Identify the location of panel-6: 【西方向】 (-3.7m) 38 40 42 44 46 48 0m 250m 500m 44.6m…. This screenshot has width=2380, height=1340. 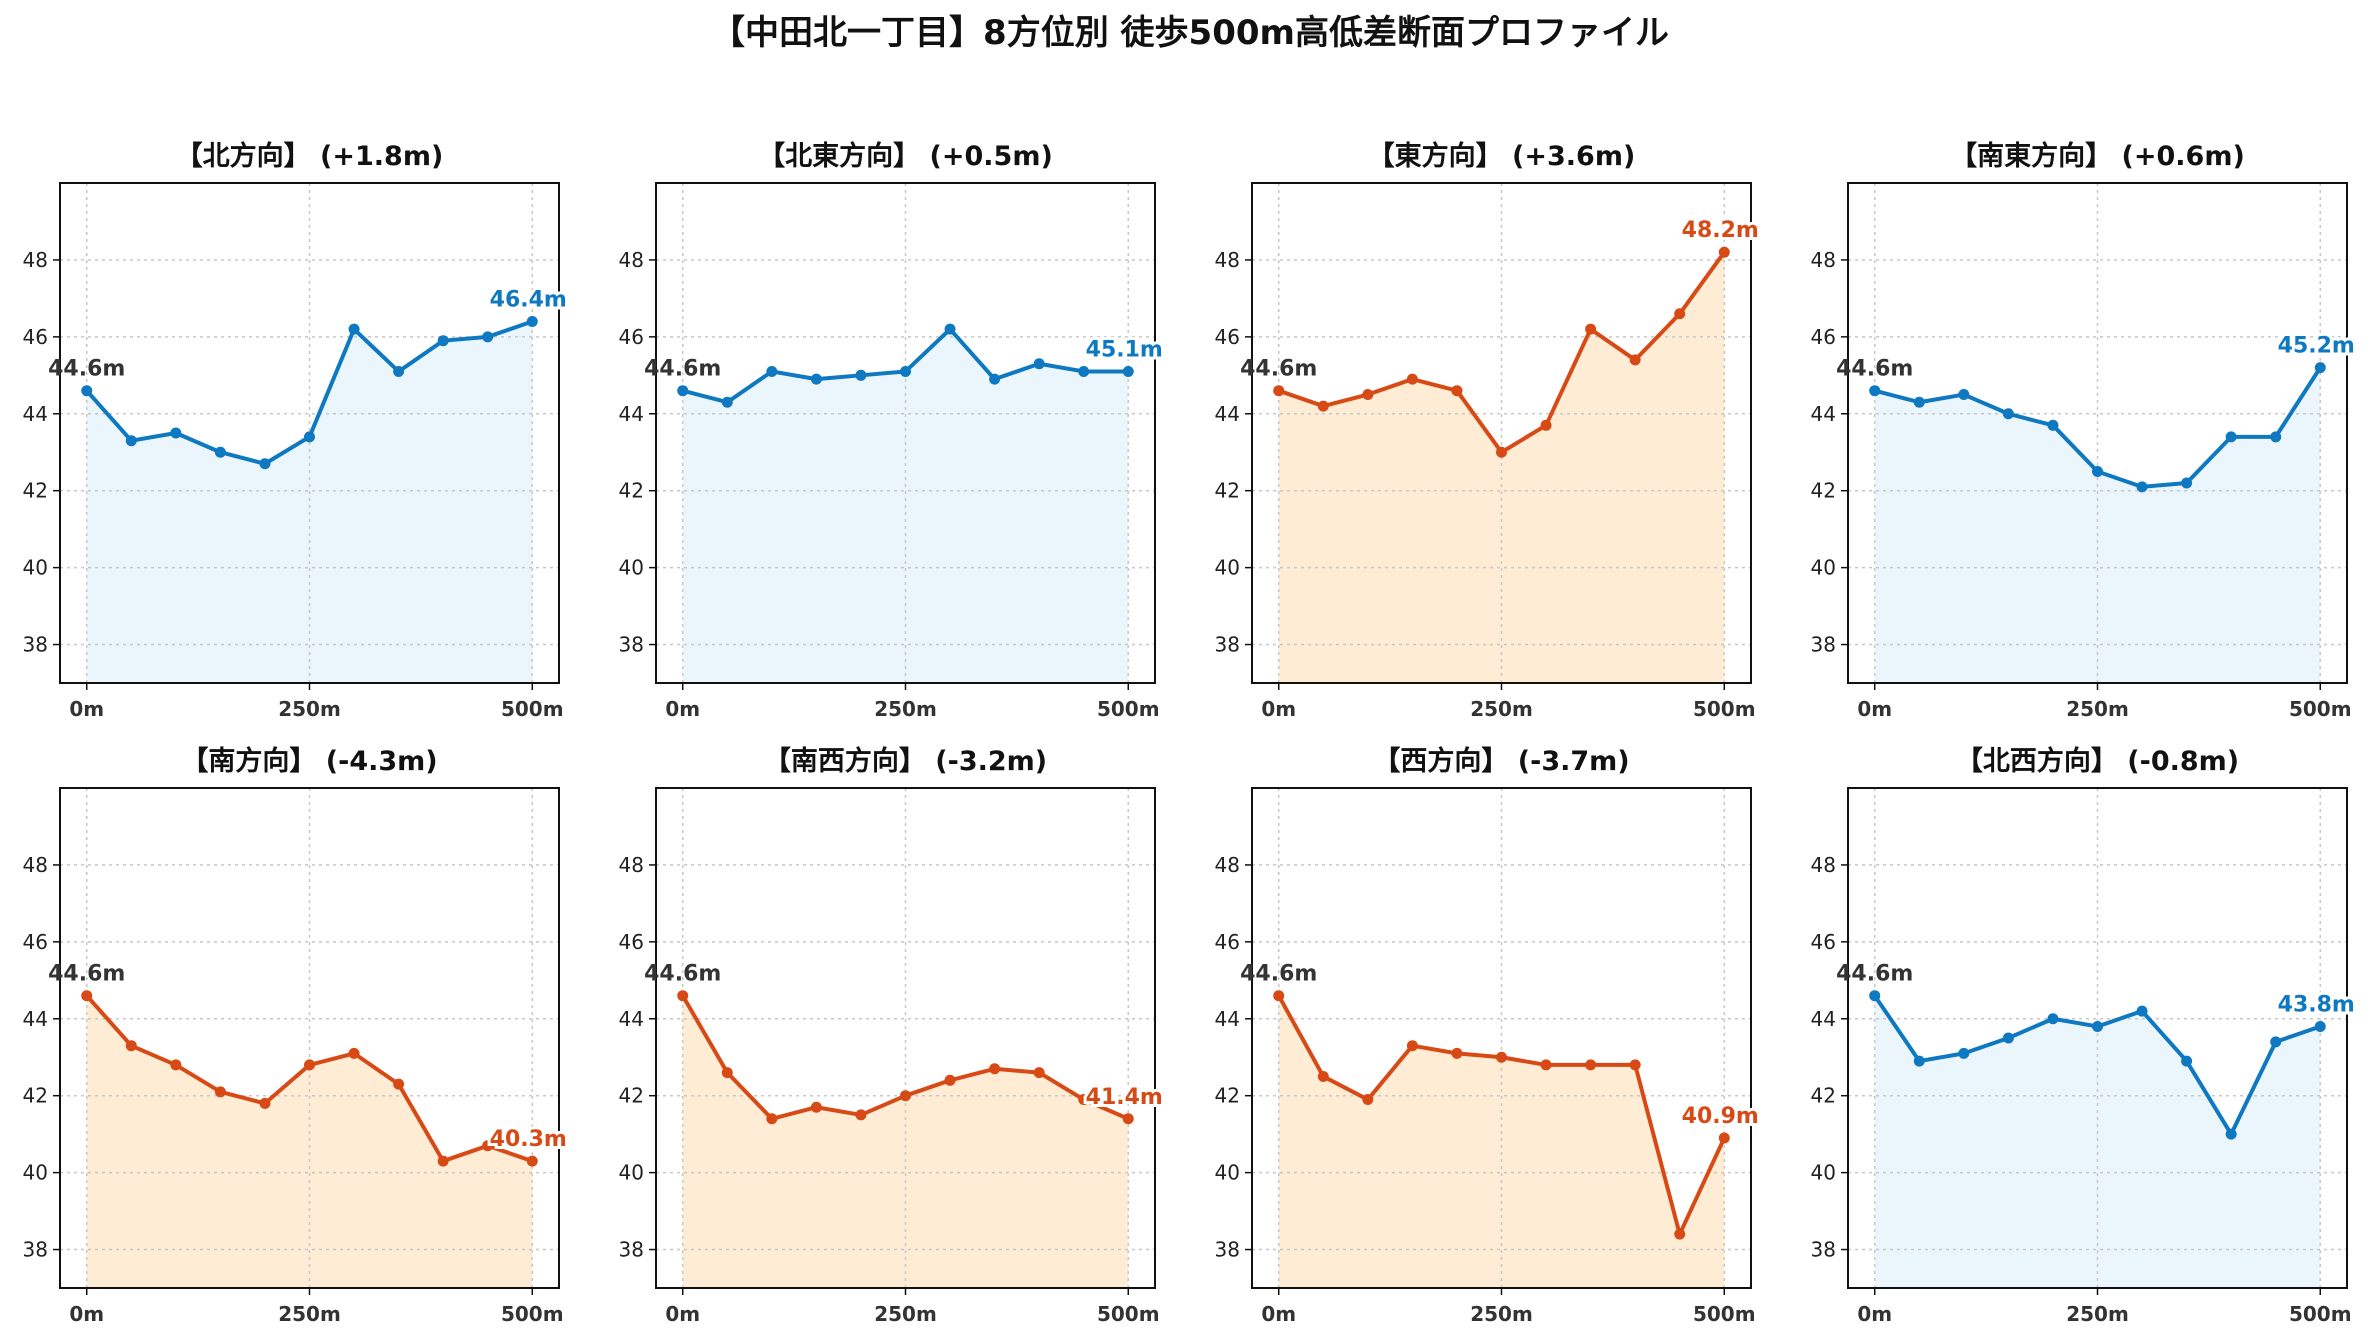
(1488, 1035).